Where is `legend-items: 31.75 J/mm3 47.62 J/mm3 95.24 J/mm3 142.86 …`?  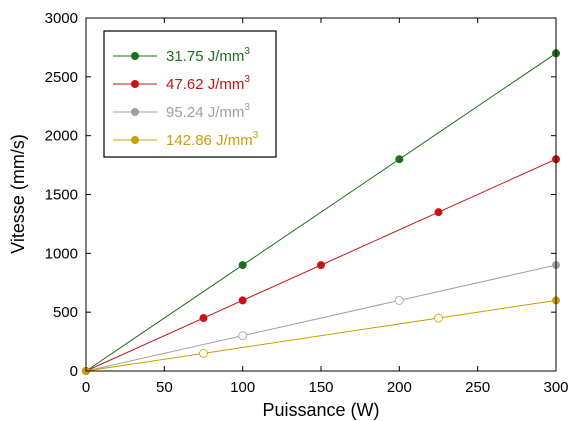
legend-items: 31.75 J/mm3 47.62 J/mm3 95.24 J/mm3 142.86 … is located at coordinates (186, 97).